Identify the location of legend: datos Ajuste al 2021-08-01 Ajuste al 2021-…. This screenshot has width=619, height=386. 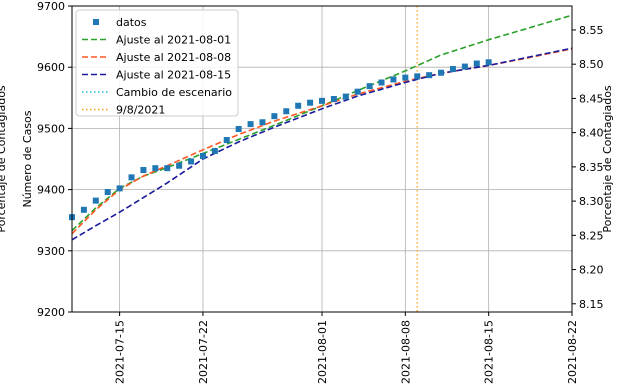
(157, 63).